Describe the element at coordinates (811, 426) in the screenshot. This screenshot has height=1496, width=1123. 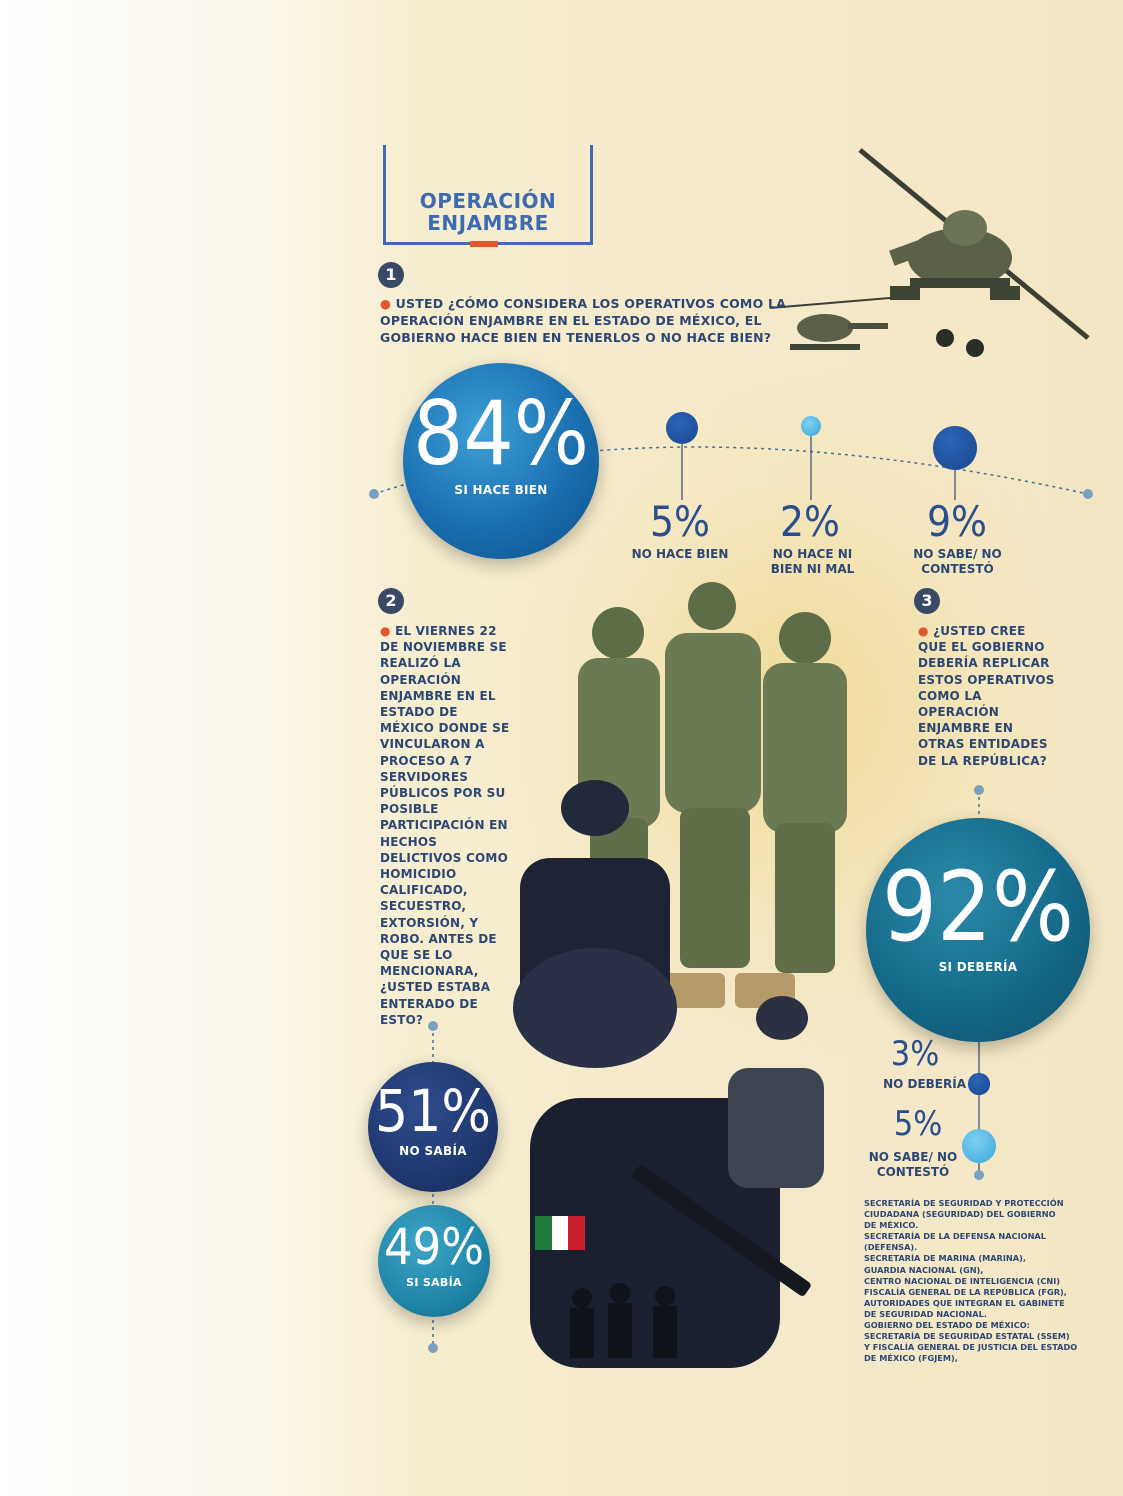
I see `bubble-no-hace-ni-bien-ni-mal` at that location.